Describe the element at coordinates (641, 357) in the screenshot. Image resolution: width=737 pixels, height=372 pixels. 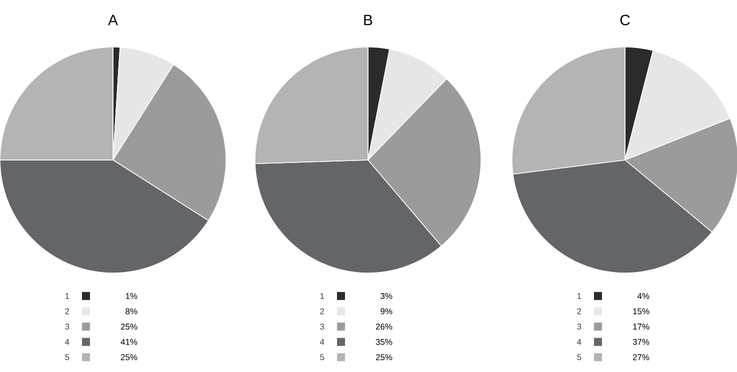
I see `data-label: 27%` at that location.